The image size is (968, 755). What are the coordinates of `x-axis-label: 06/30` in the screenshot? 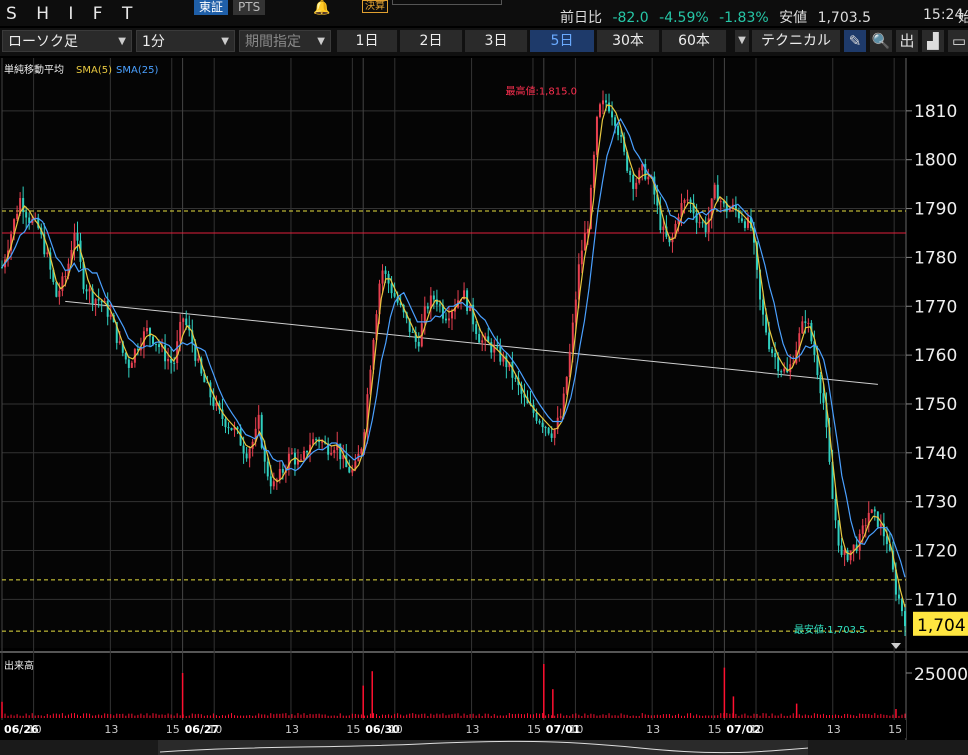 It's located at (382, 729).